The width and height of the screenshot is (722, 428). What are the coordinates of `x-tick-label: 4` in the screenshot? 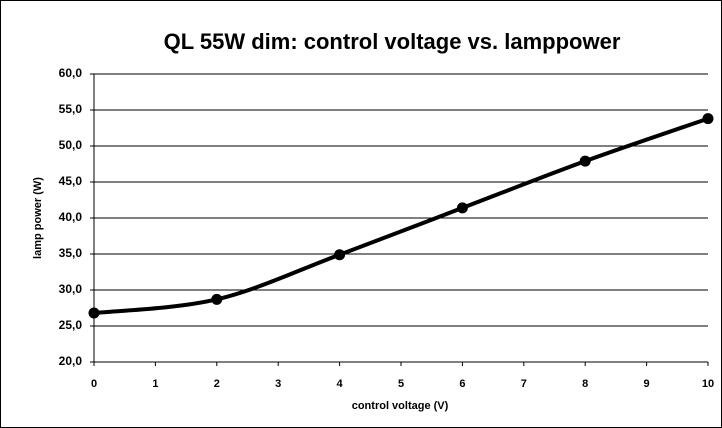 It's located at (340, 384).